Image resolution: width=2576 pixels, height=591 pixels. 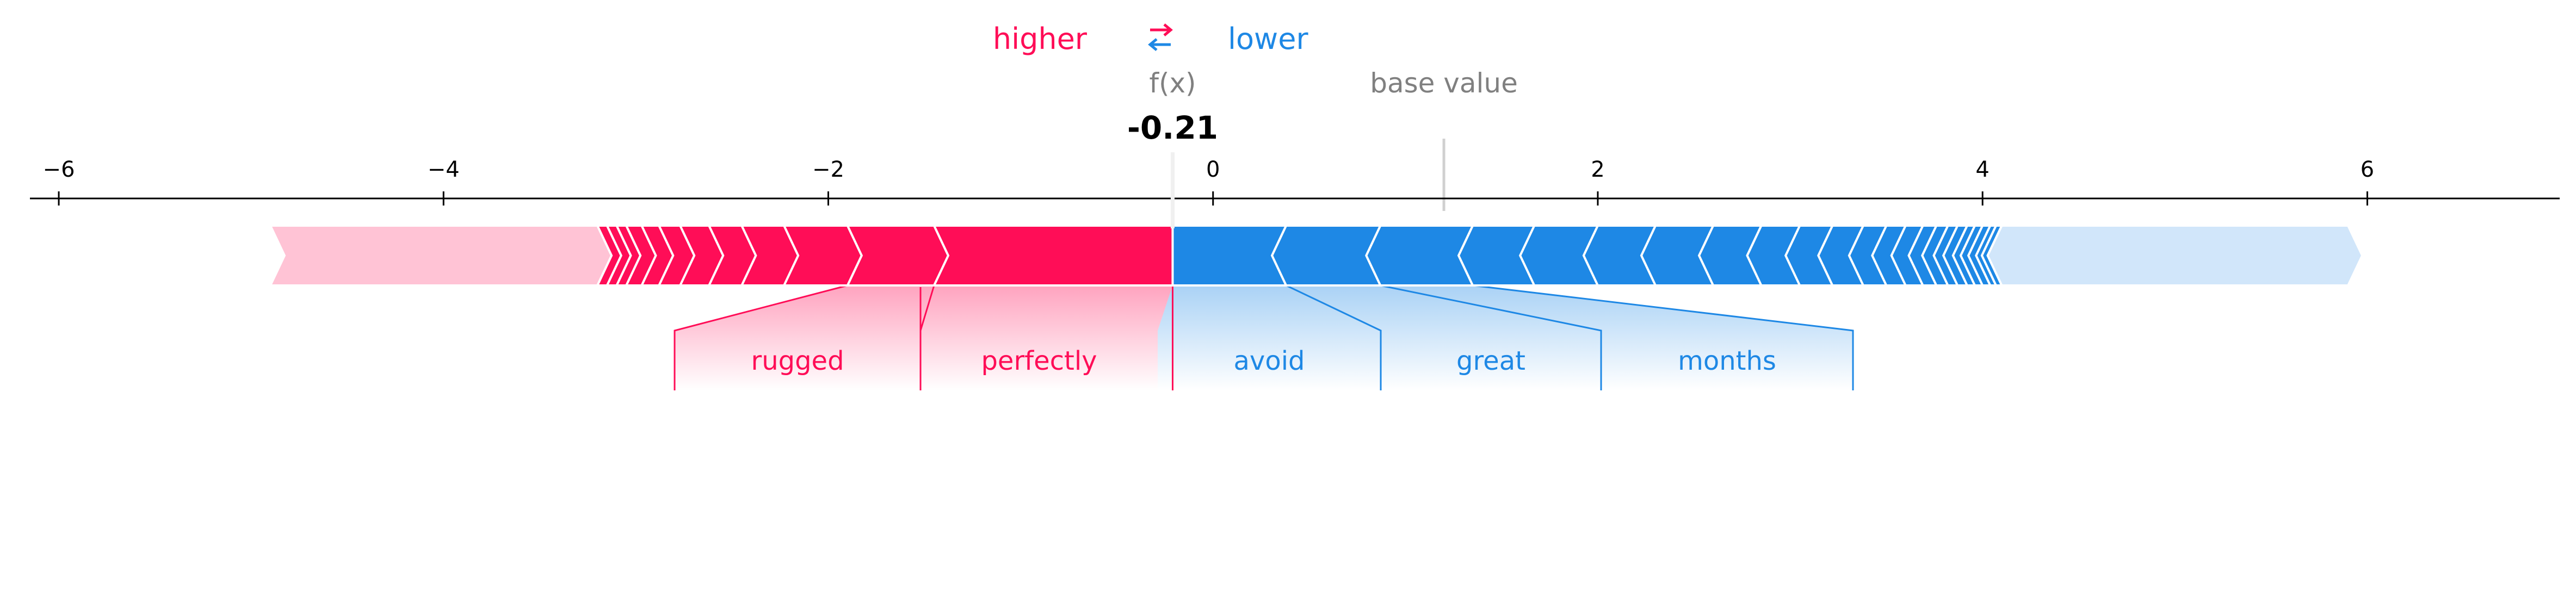 I want to click on feature-label-avoid: avoid, so click(x=1270, y=361).